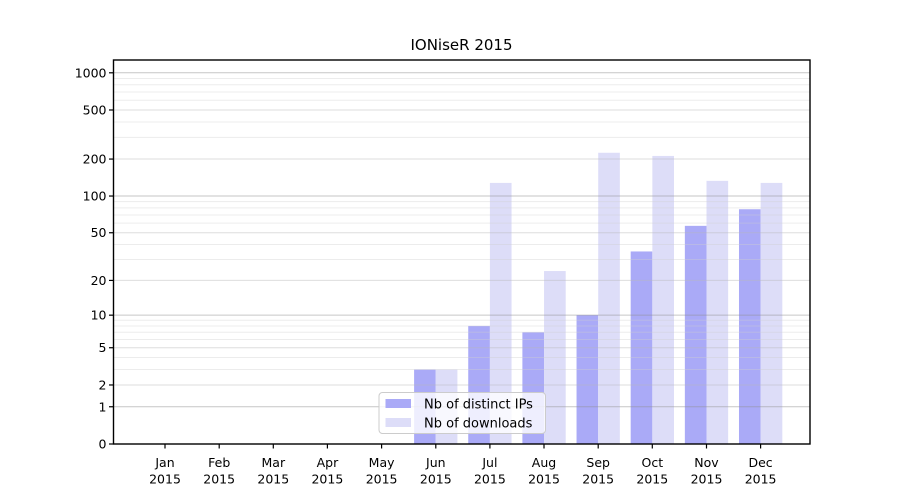  Describe the element at coordinates (695, 334) in the screenshot. I see `bar-distinct-ips-nov` at that location.